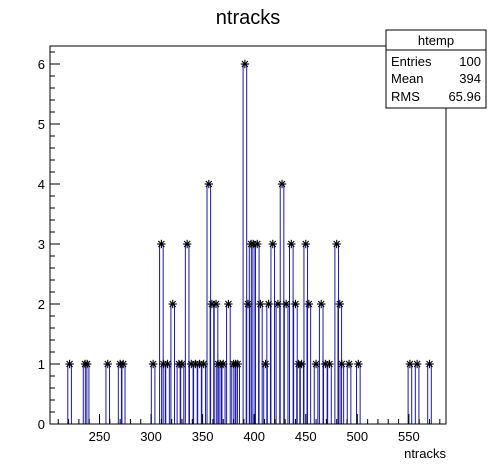 Image resolution: width=496 pixels, height=472 pixels. I want to click on y-axis: 0 1 2 3 4 5 6, so click(49, 241).